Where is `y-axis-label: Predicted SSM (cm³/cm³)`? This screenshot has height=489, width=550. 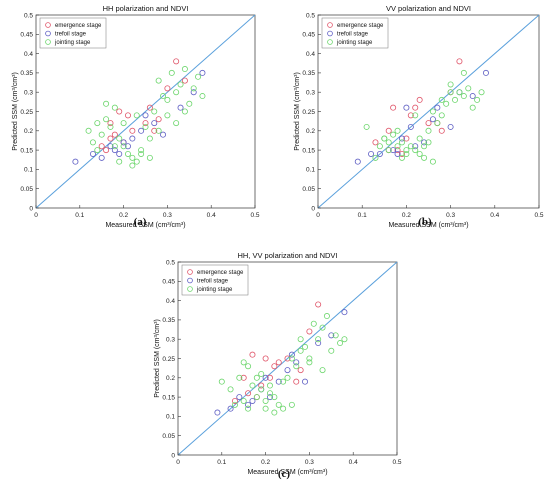
y-axis-label: Predicted SSM (cm³/cm³) is located at coordinates (15, 111).